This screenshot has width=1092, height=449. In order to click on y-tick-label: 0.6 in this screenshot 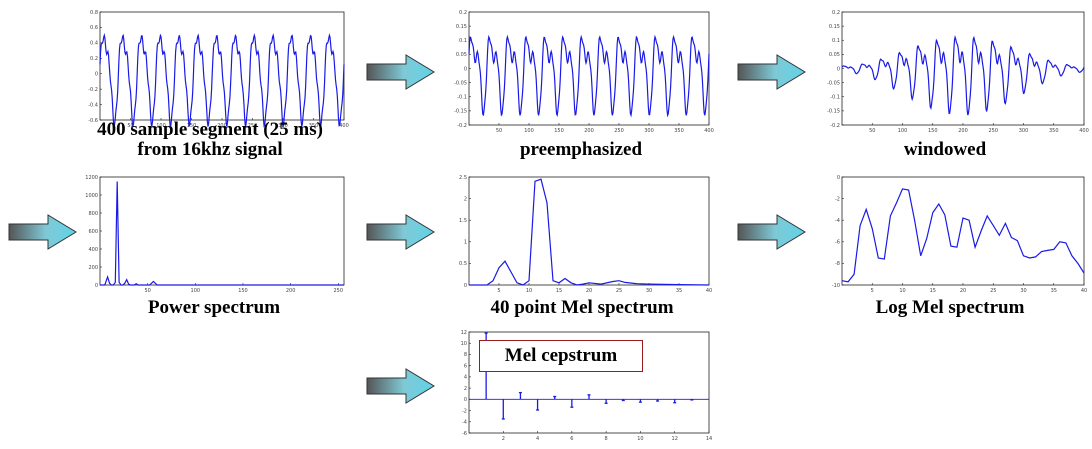, I will do `click(94, 28)`.